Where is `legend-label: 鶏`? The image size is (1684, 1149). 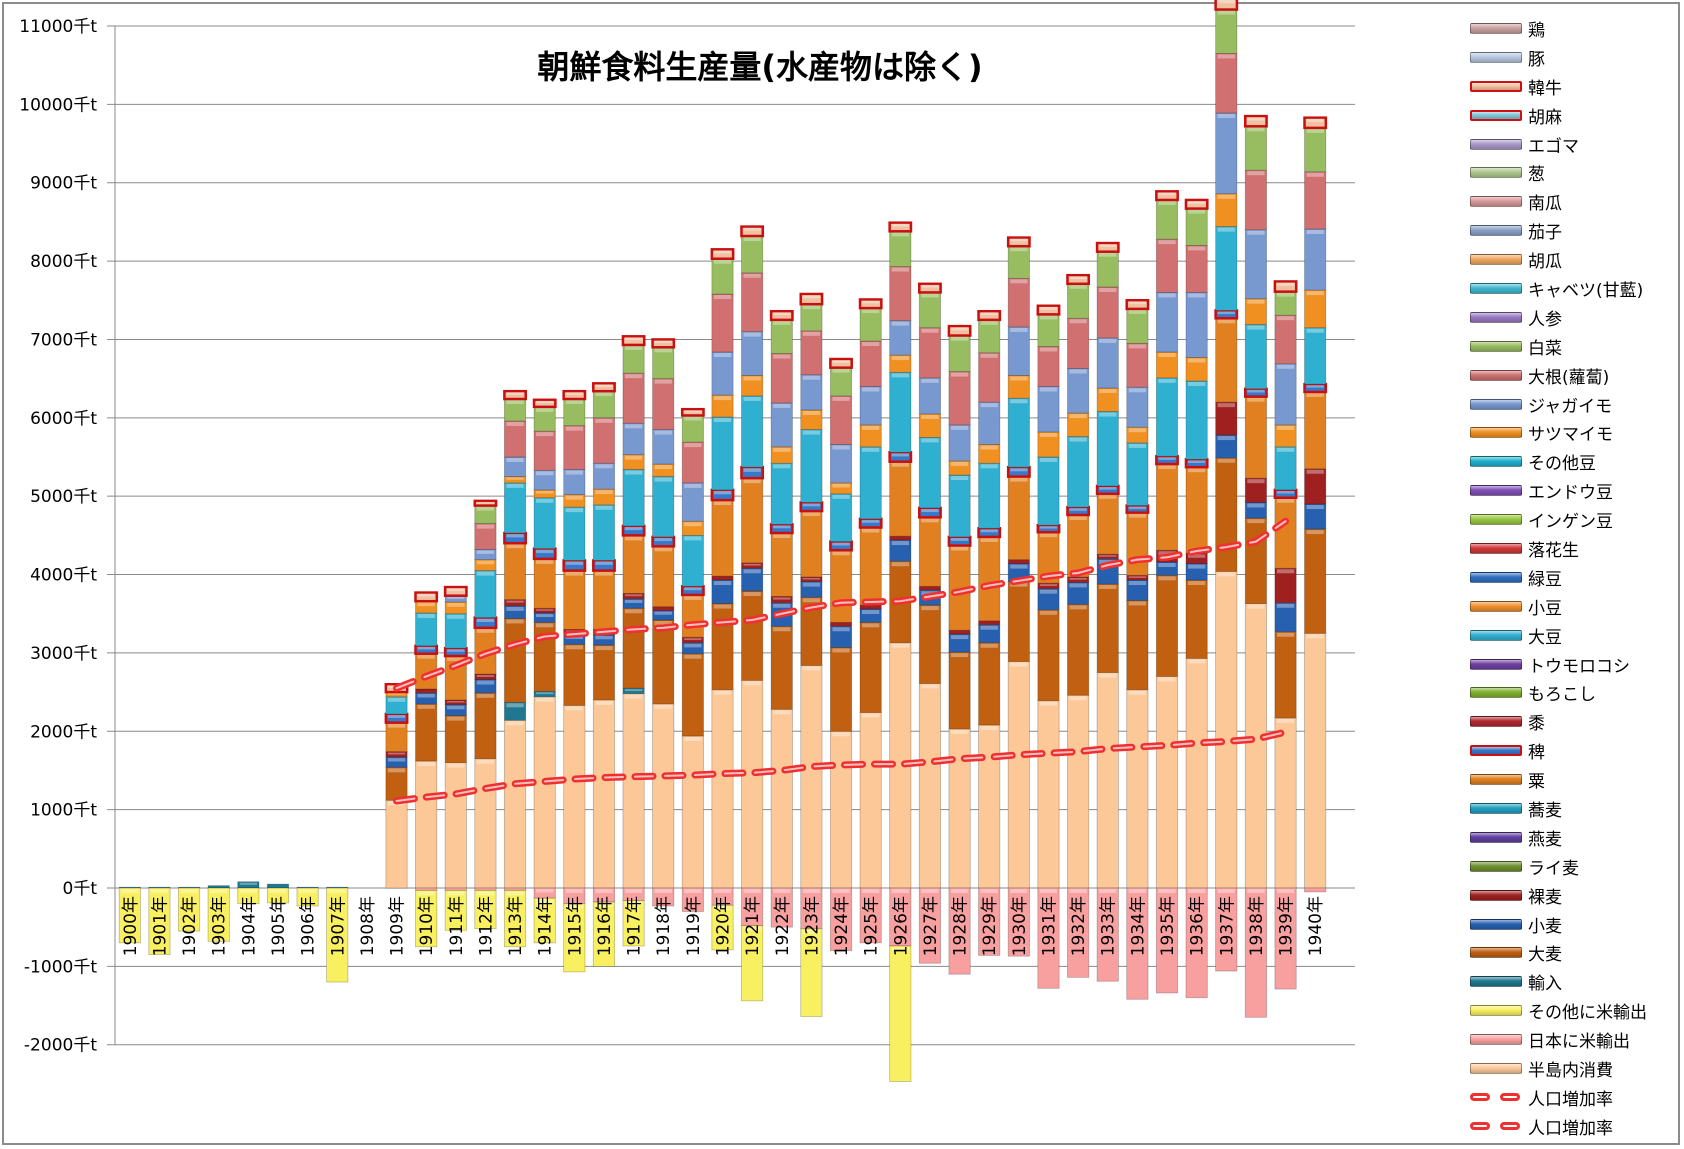
legend-label: 鶏 is located at coordinates (1536, 30).